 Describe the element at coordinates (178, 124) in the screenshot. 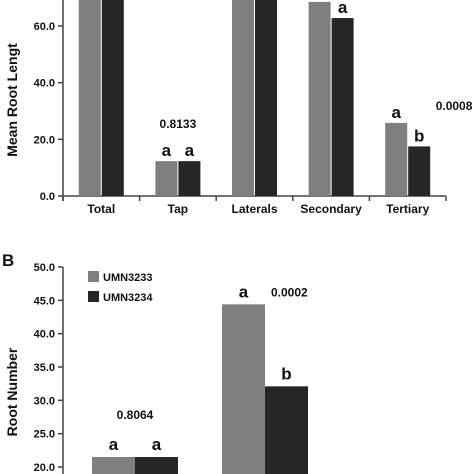

I see `p-value-label: 0.8133` at that location.